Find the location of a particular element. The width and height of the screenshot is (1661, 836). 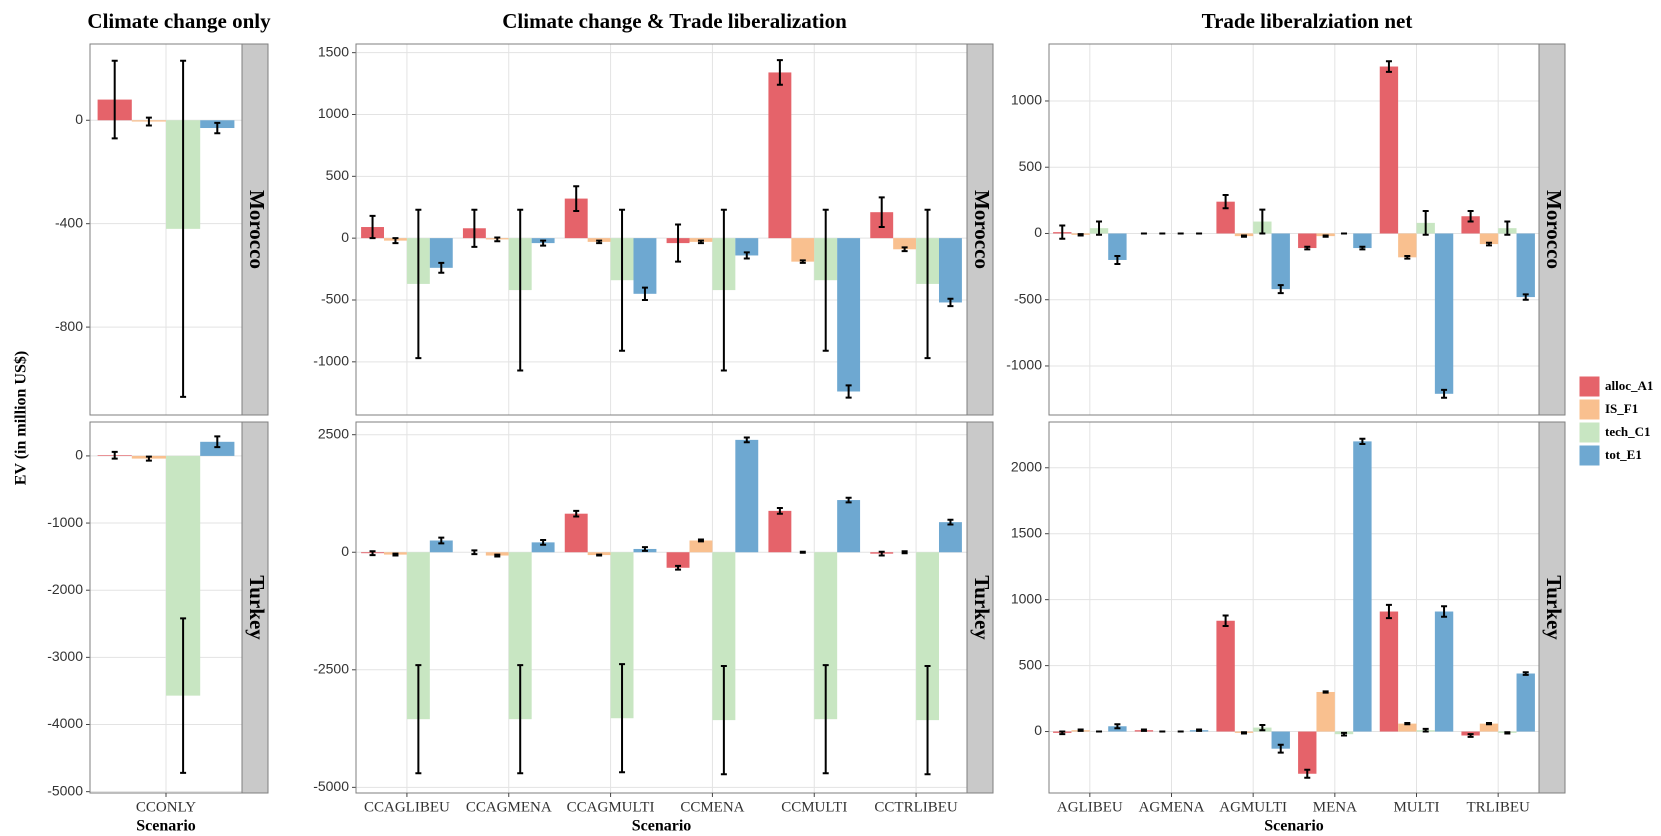

column-title: Trade liberalziation net is located at coordinates (1307, 21).